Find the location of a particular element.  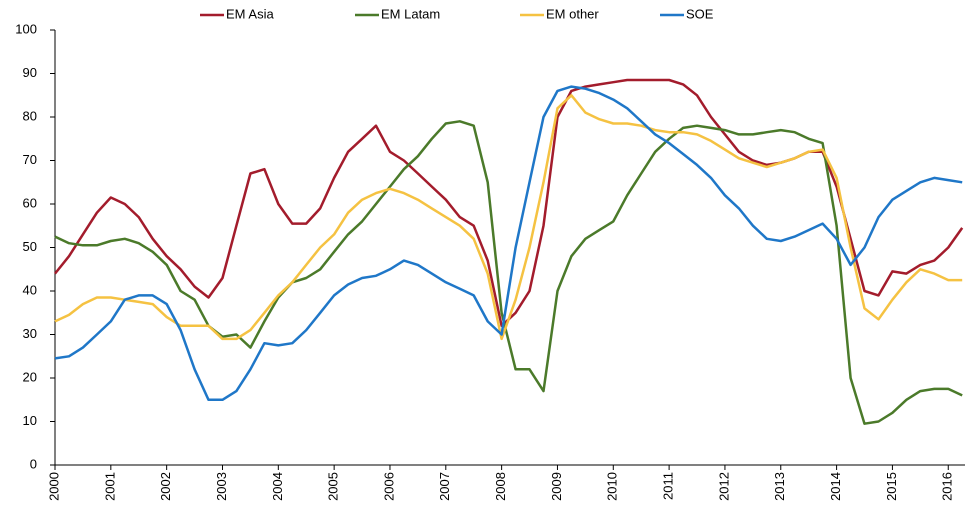

y-tick-label: 70 is located at coordinates (30, 159).